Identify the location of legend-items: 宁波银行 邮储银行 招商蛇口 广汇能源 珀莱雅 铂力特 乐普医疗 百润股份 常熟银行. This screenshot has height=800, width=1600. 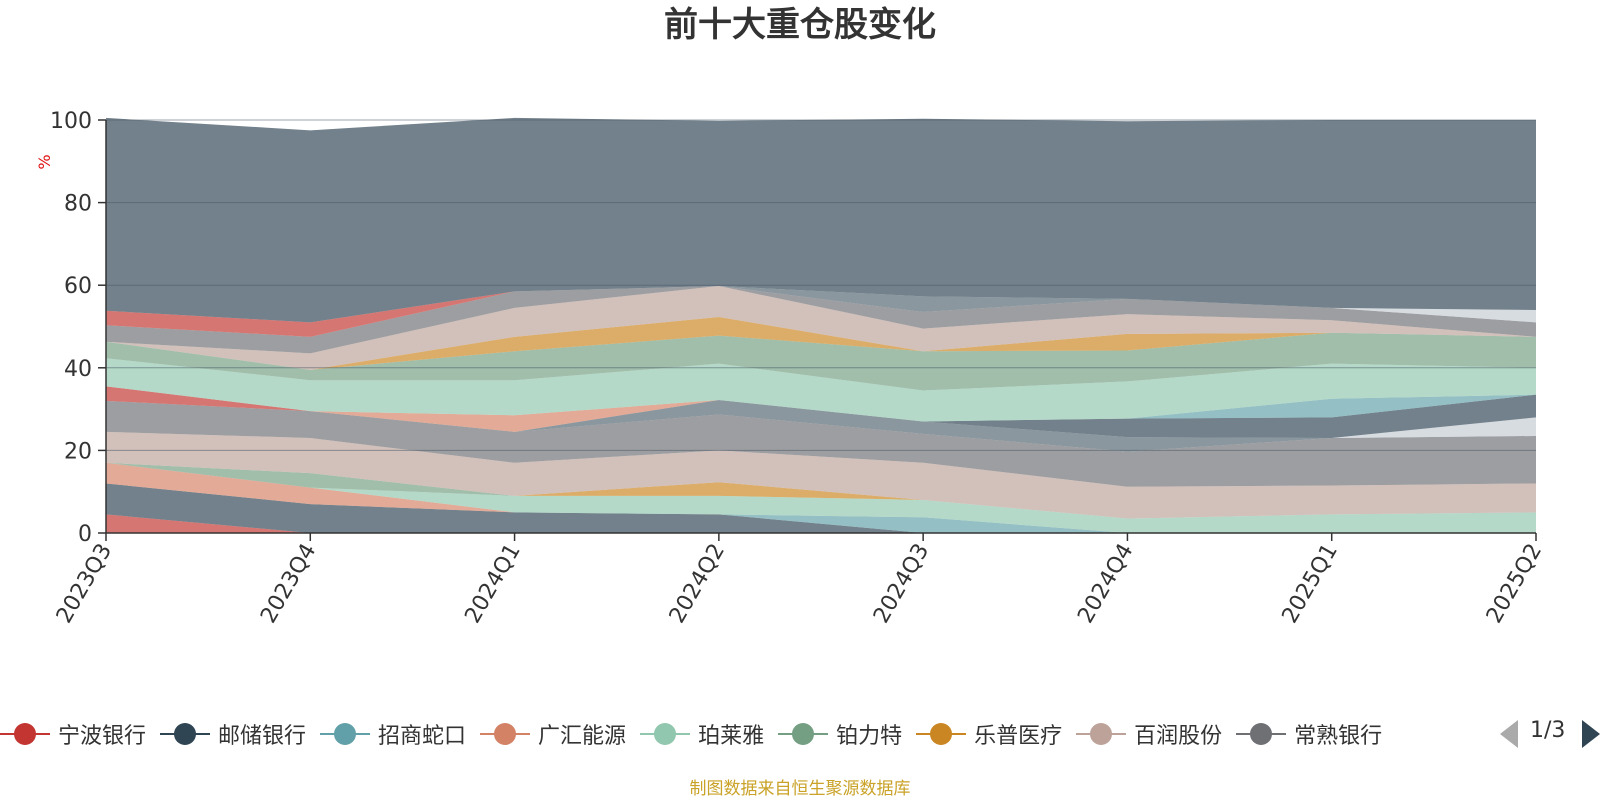
(741, 734).